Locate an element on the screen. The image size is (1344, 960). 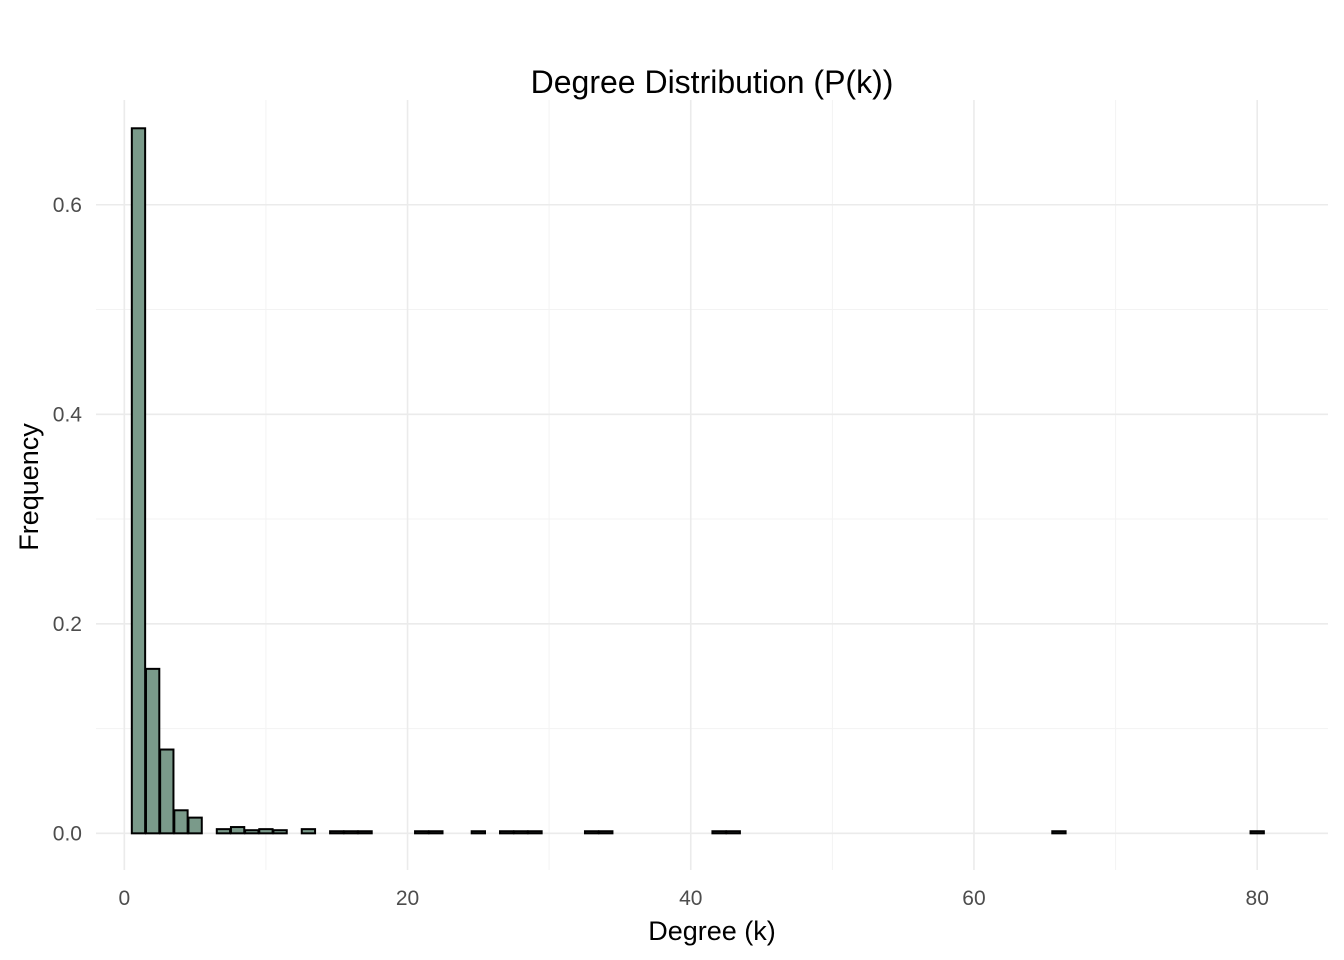
y-axis-ticks: 0.0 0.2 0.4 0.6 is located at coordinates (68, 520).